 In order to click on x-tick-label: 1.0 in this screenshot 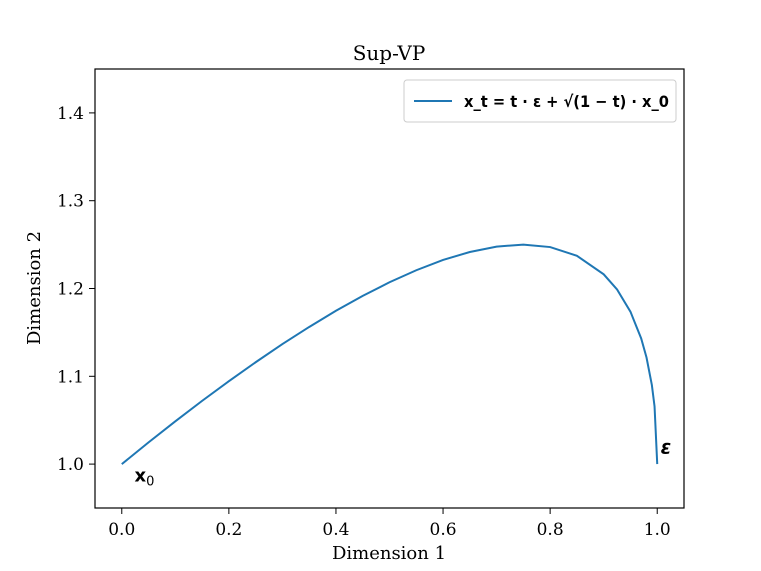, I will do `click(657, 530)`.